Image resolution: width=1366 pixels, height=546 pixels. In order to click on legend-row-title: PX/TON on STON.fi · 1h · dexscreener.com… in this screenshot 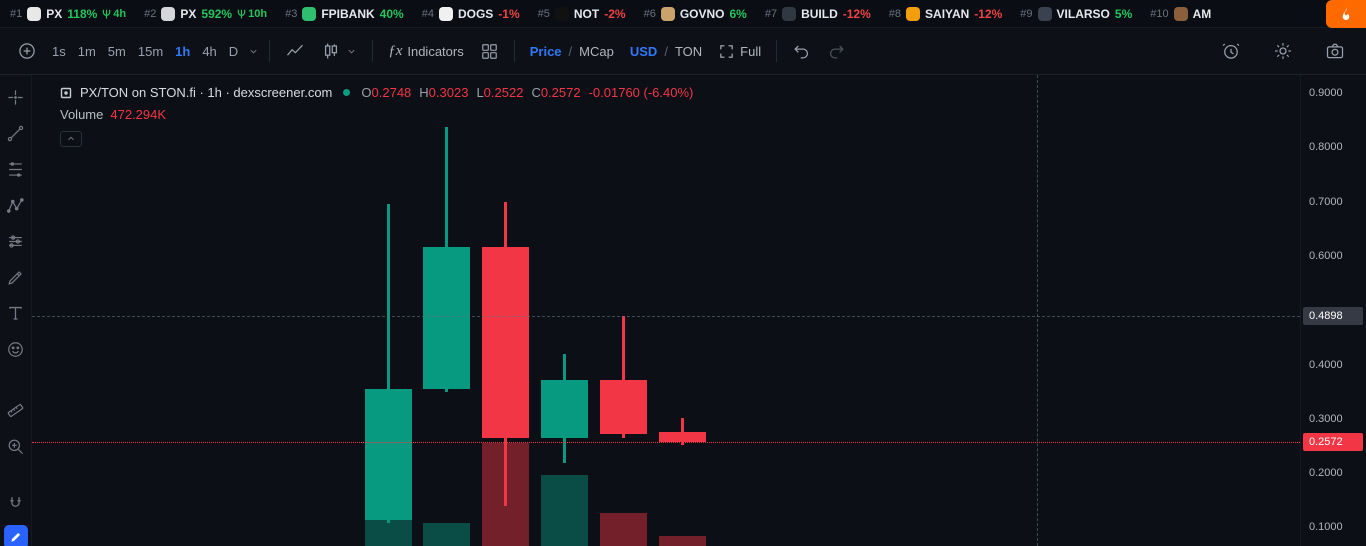, I will do `click(376, 92)`.